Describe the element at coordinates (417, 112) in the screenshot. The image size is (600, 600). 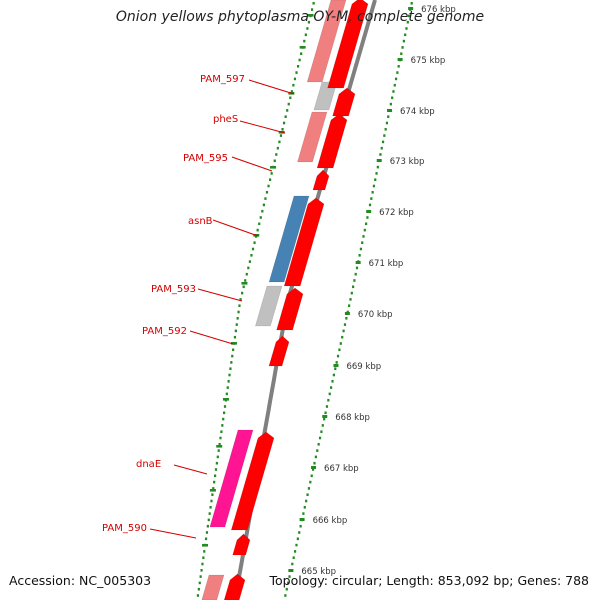
I see `kbp-label: 674 kbp` at that location.